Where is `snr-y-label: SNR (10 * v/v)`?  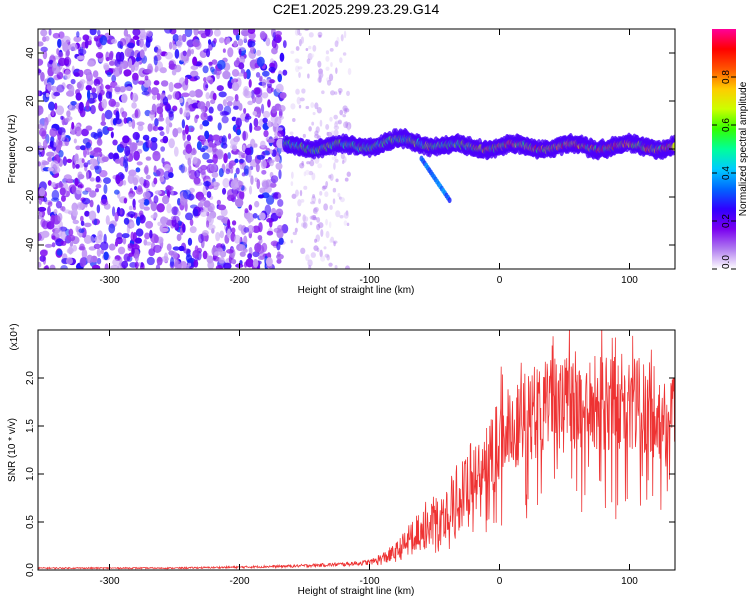
snr-y-label: SNR (10 * v/v) is located at coordinates (12, 450).